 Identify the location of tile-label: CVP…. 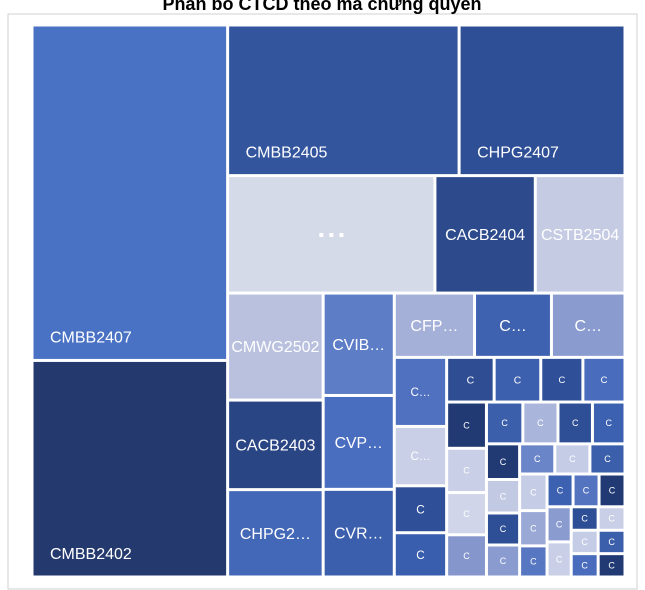
(359, 443).